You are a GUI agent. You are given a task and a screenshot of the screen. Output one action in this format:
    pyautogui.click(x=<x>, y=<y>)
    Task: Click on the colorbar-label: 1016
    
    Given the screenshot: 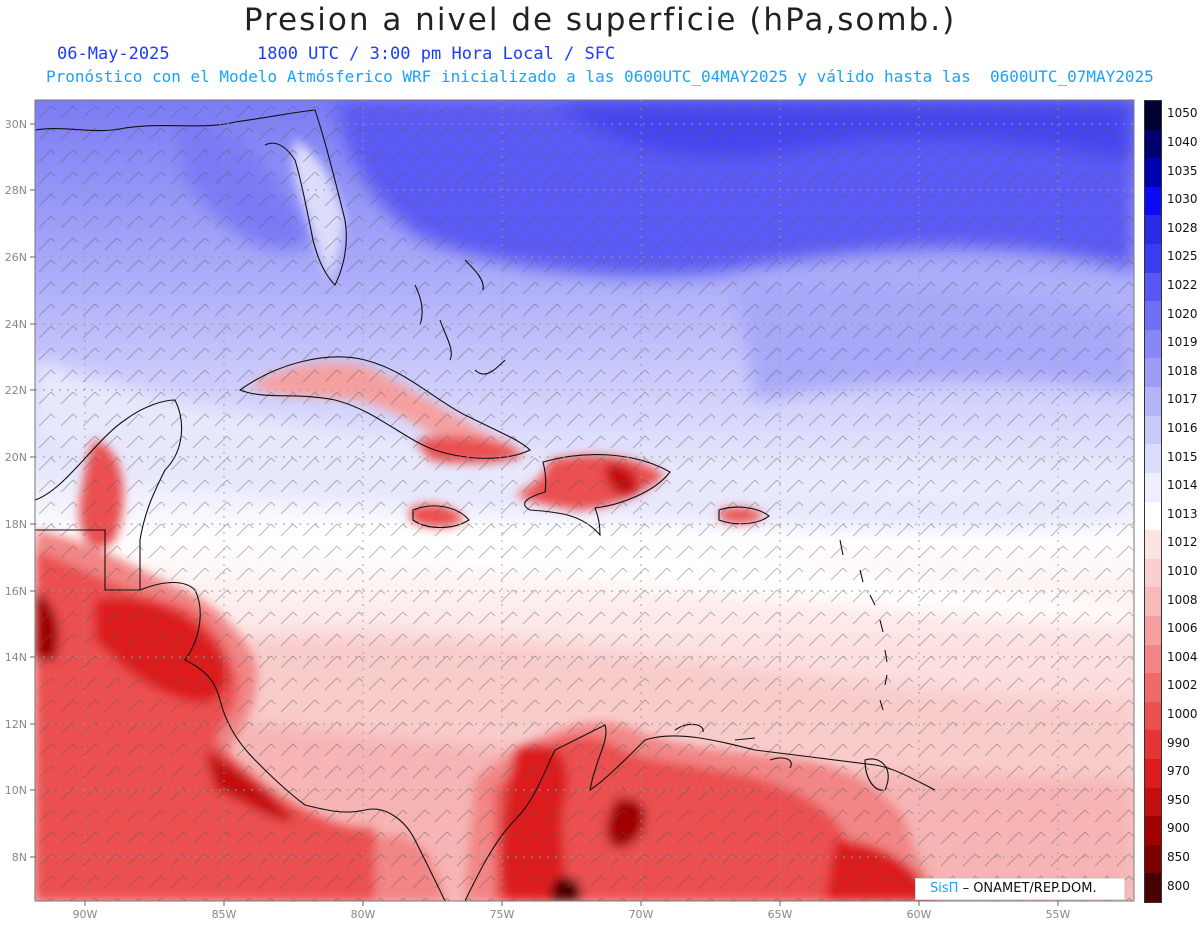 What is the action you would take?
    pyautogui.click(x=1182, y=427)
    